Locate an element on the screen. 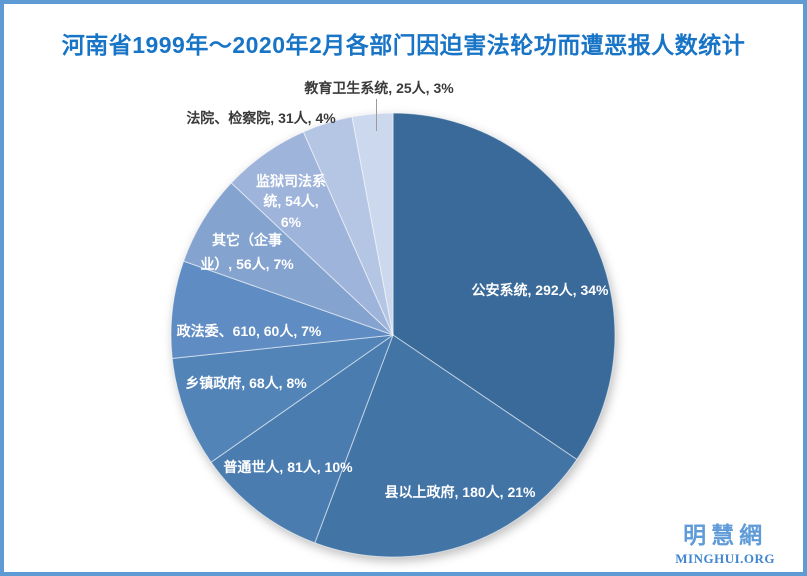  watermark-cn-text: 明慧網 is located at coordinates (725, 535).